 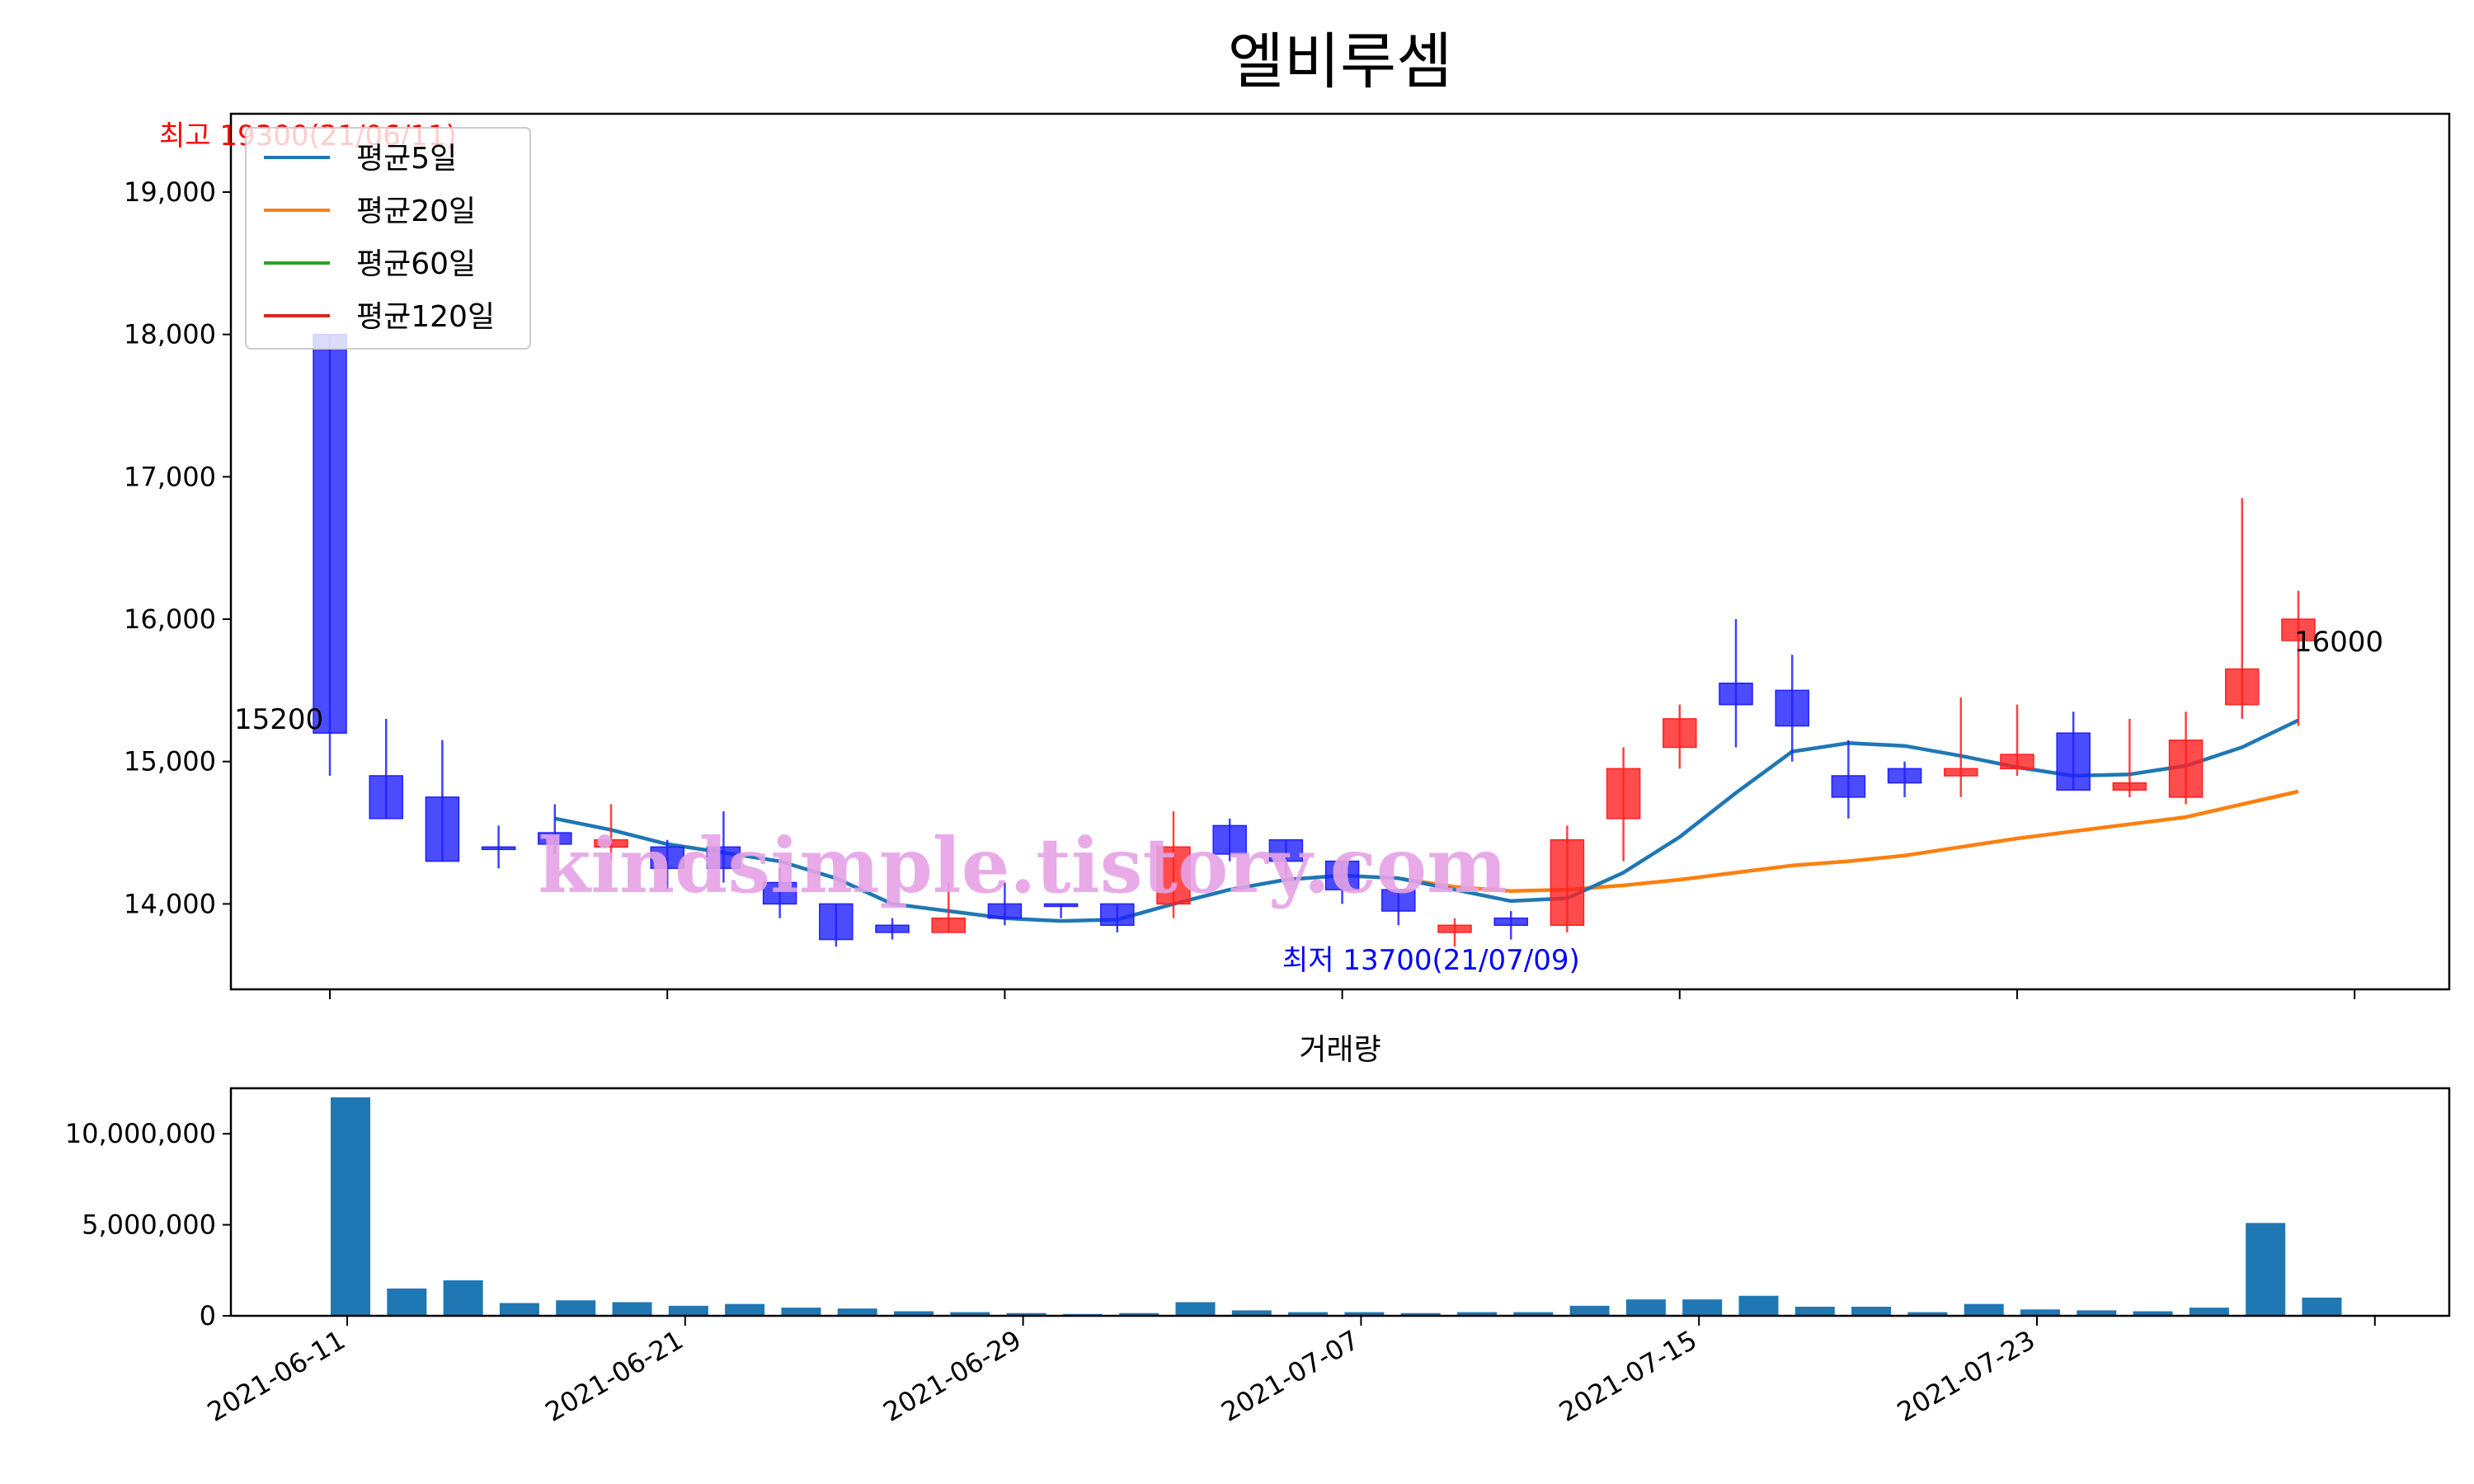 I want to click on volume-x-tick-label: 2021-06-29, so click(x=952, y=1376).